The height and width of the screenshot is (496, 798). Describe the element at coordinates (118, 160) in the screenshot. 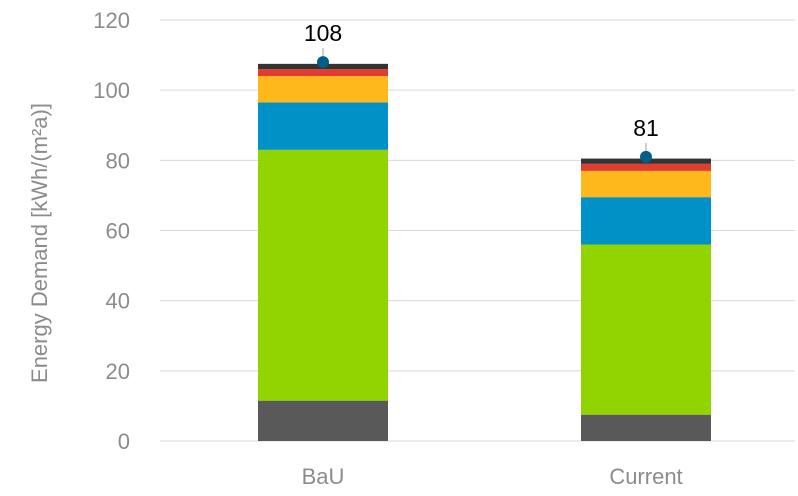

I see `y-tick-label: 80` at that location.